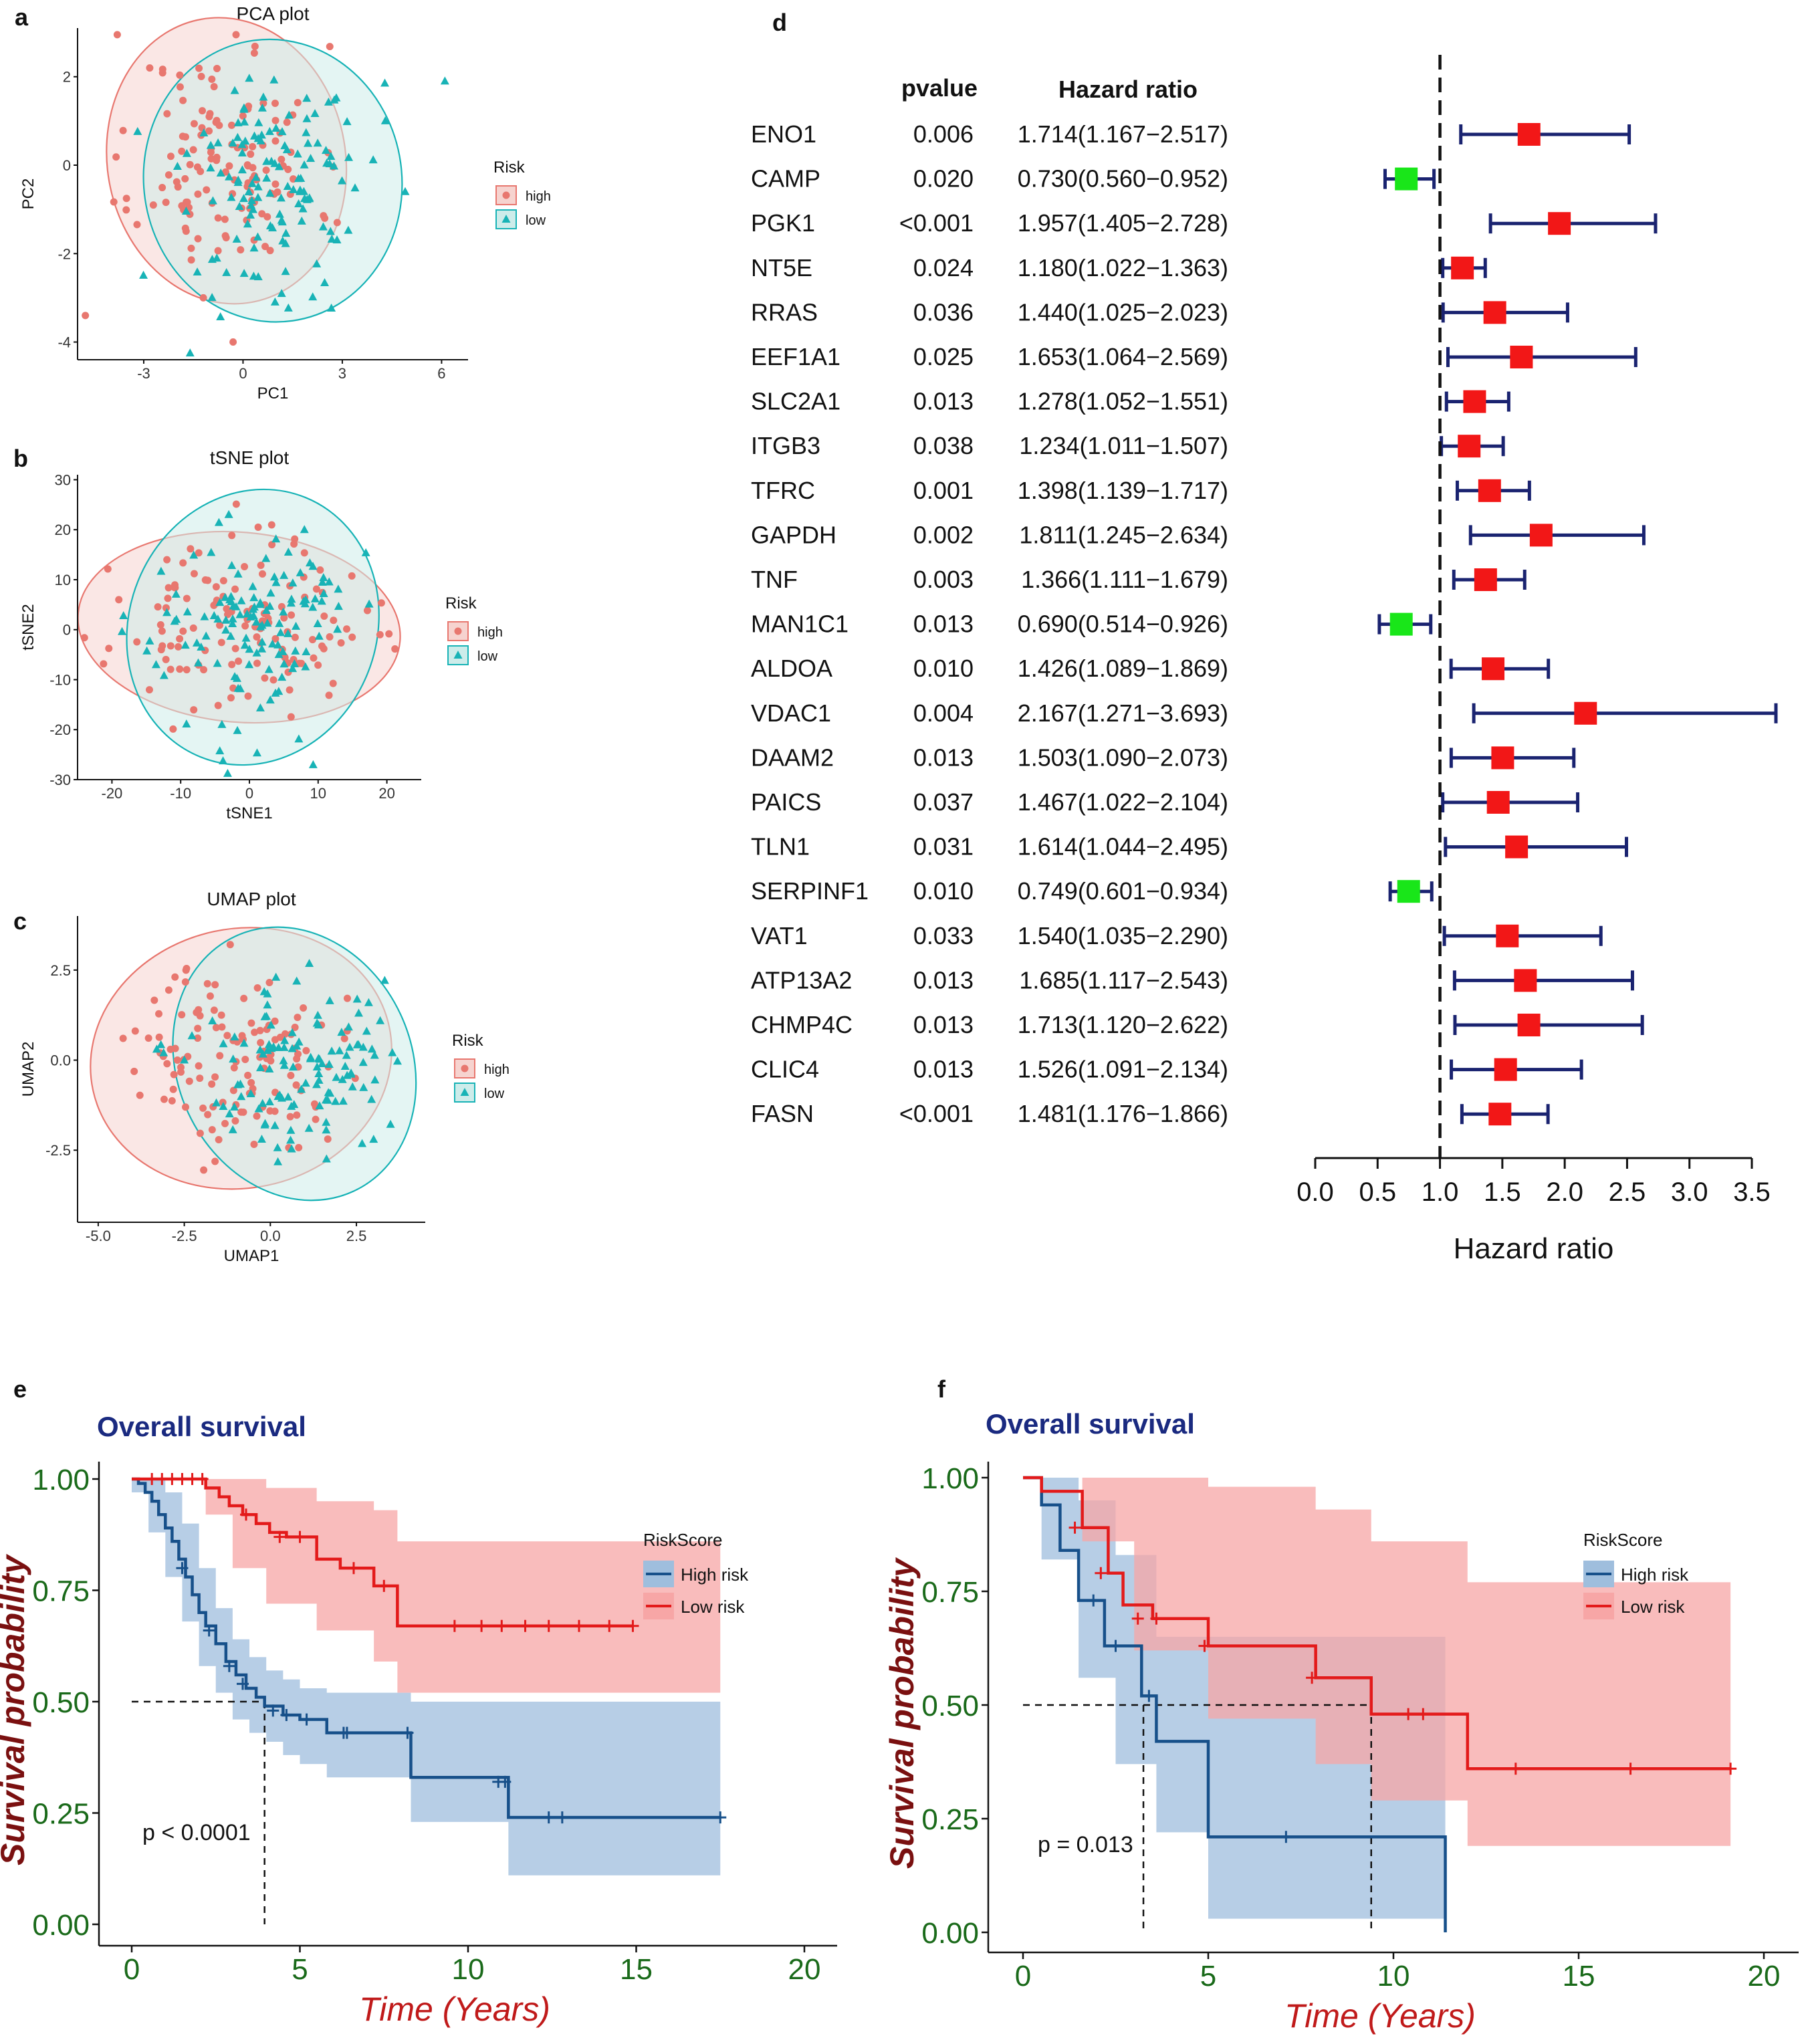  What do you see at coordinates (201, 1426) in the screenshot?
I see `plot-title: Overall survival` at bounding box center [201, 1426].